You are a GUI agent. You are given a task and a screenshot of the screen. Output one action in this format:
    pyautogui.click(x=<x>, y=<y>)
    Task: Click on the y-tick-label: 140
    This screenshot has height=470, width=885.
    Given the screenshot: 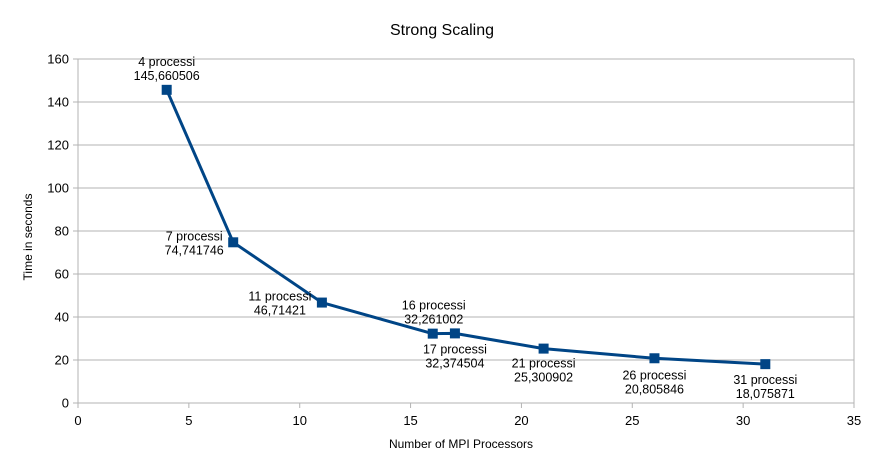 What is the action you would take?
    pyautogui.click(x=58, y=102)
    